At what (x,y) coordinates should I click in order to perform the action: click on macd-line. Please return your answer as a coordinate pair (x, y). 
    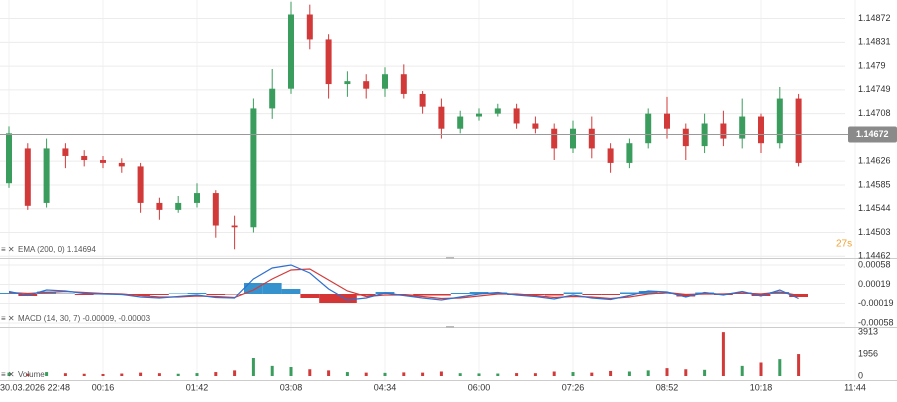
    Looking at the image, I should click on (403, 282).